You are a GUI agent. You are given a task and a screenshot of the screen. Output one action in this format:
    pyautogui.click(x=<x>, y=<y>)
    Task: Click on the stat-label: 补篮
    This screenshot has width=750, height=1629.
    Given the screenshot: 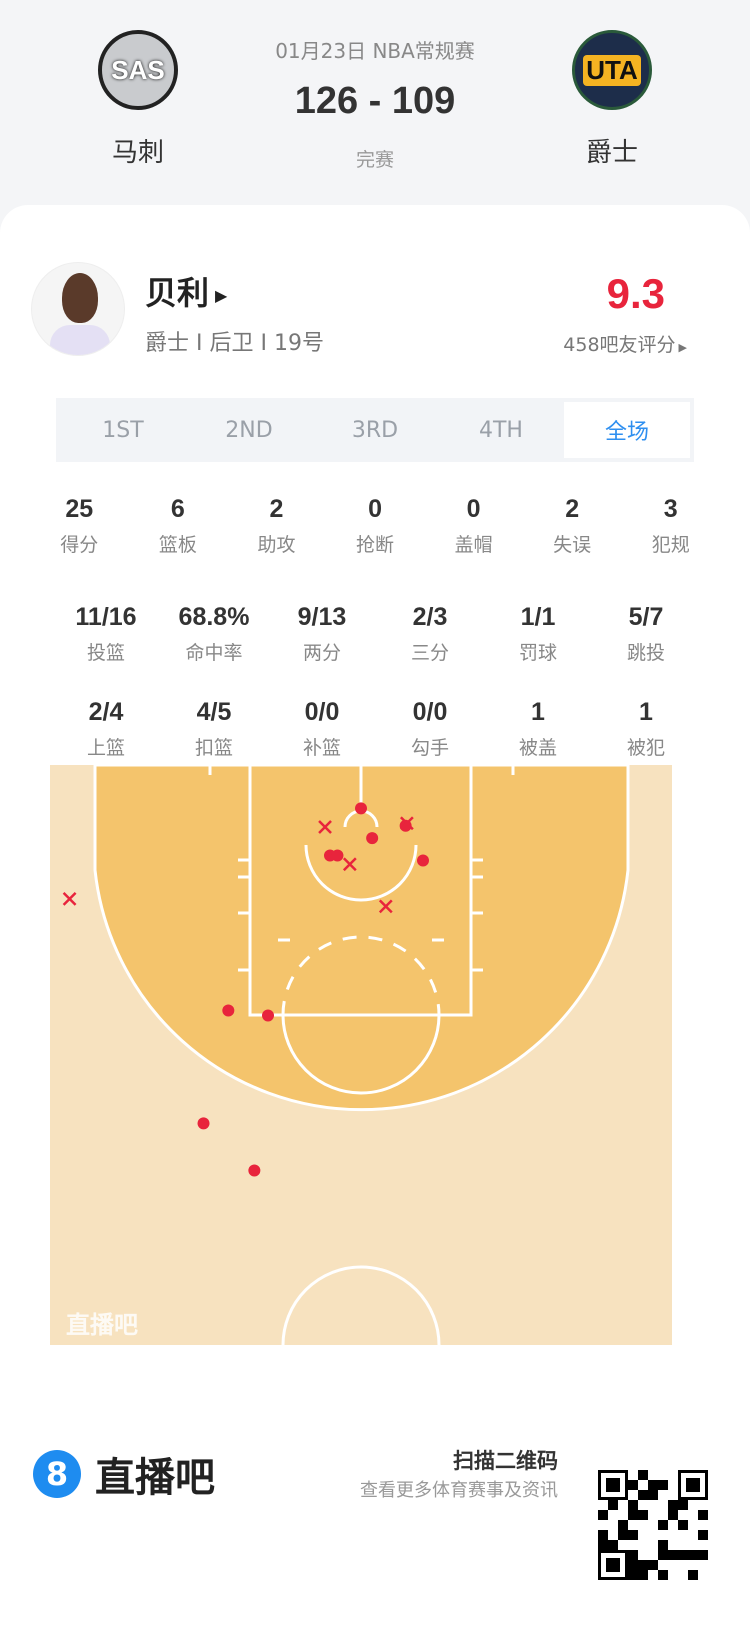 What is the action you would take?
    pyautogui.click(x=321, y=748)
    